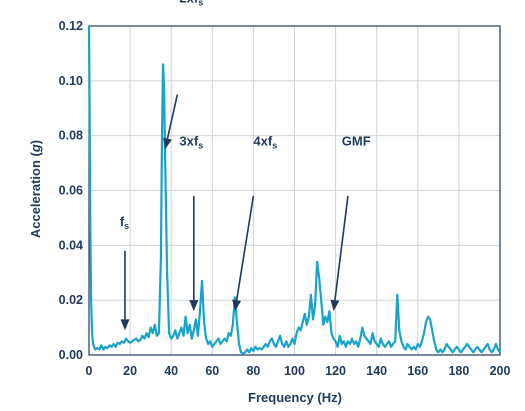 The image size is (525, 411). What do you see at coordinates (376, 371) in the screenshot?
I see `x-tick-label: 140` at bounding box center [376, 371].